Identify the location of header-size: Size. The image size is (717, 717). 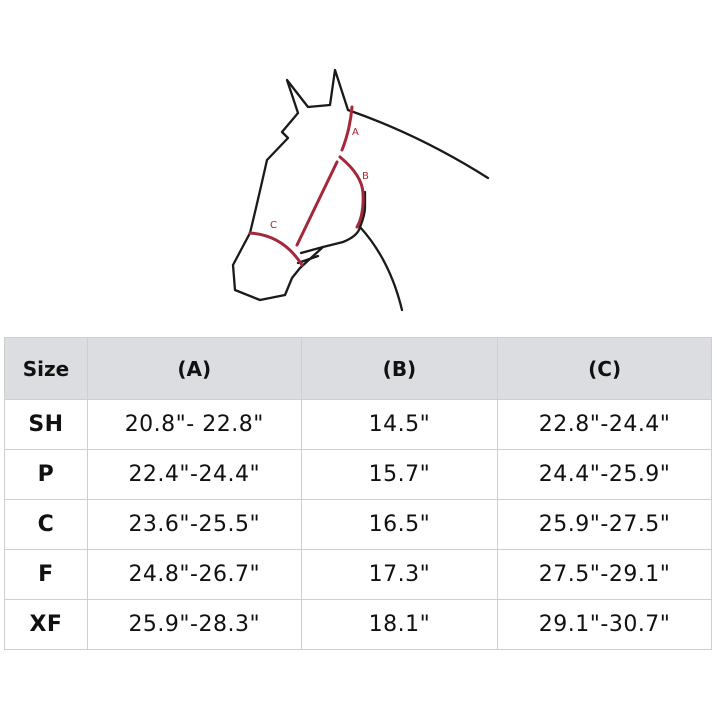
(46, 368).